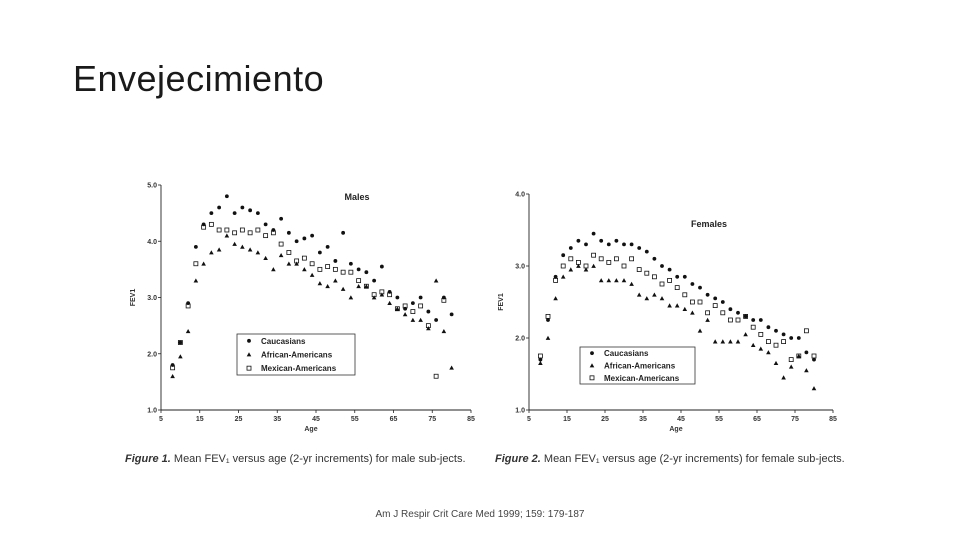  Describe the element at coordinates (795, 419) in the screenshot. I see `x-tick-label: 75` at that location.